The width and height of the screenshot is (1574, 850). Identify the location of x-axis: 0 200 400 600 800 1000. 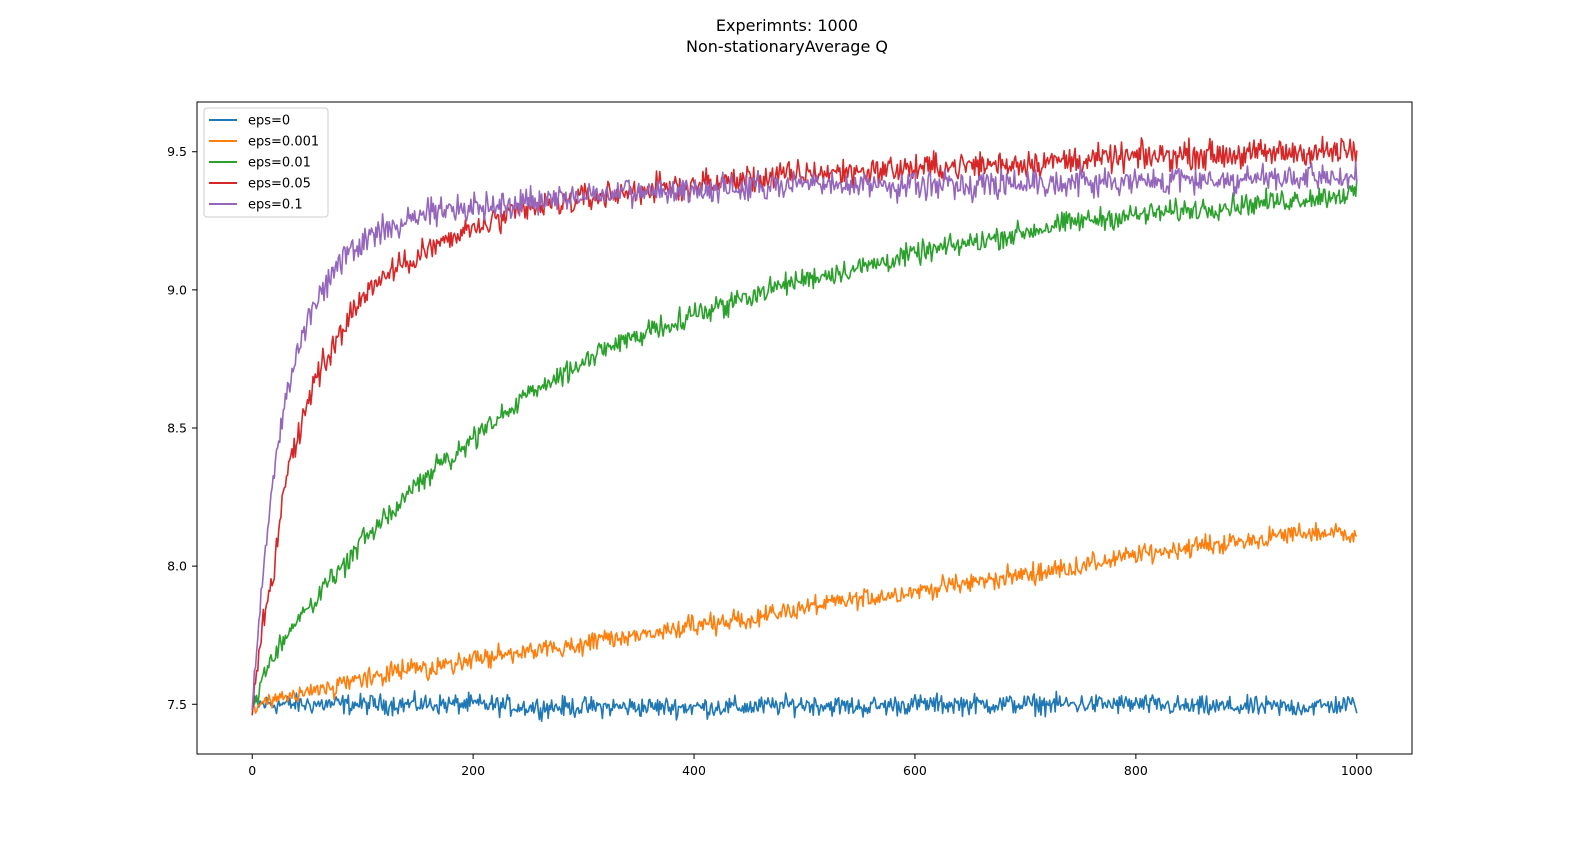
(810, 766).